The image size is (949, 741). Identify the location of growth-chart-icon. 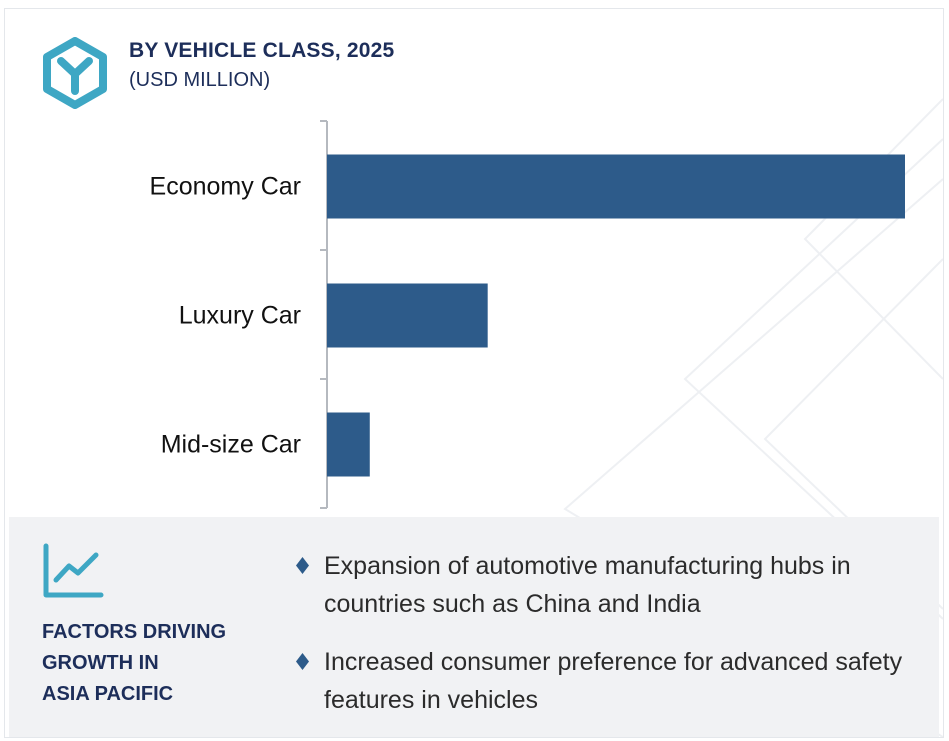
(73, 570).